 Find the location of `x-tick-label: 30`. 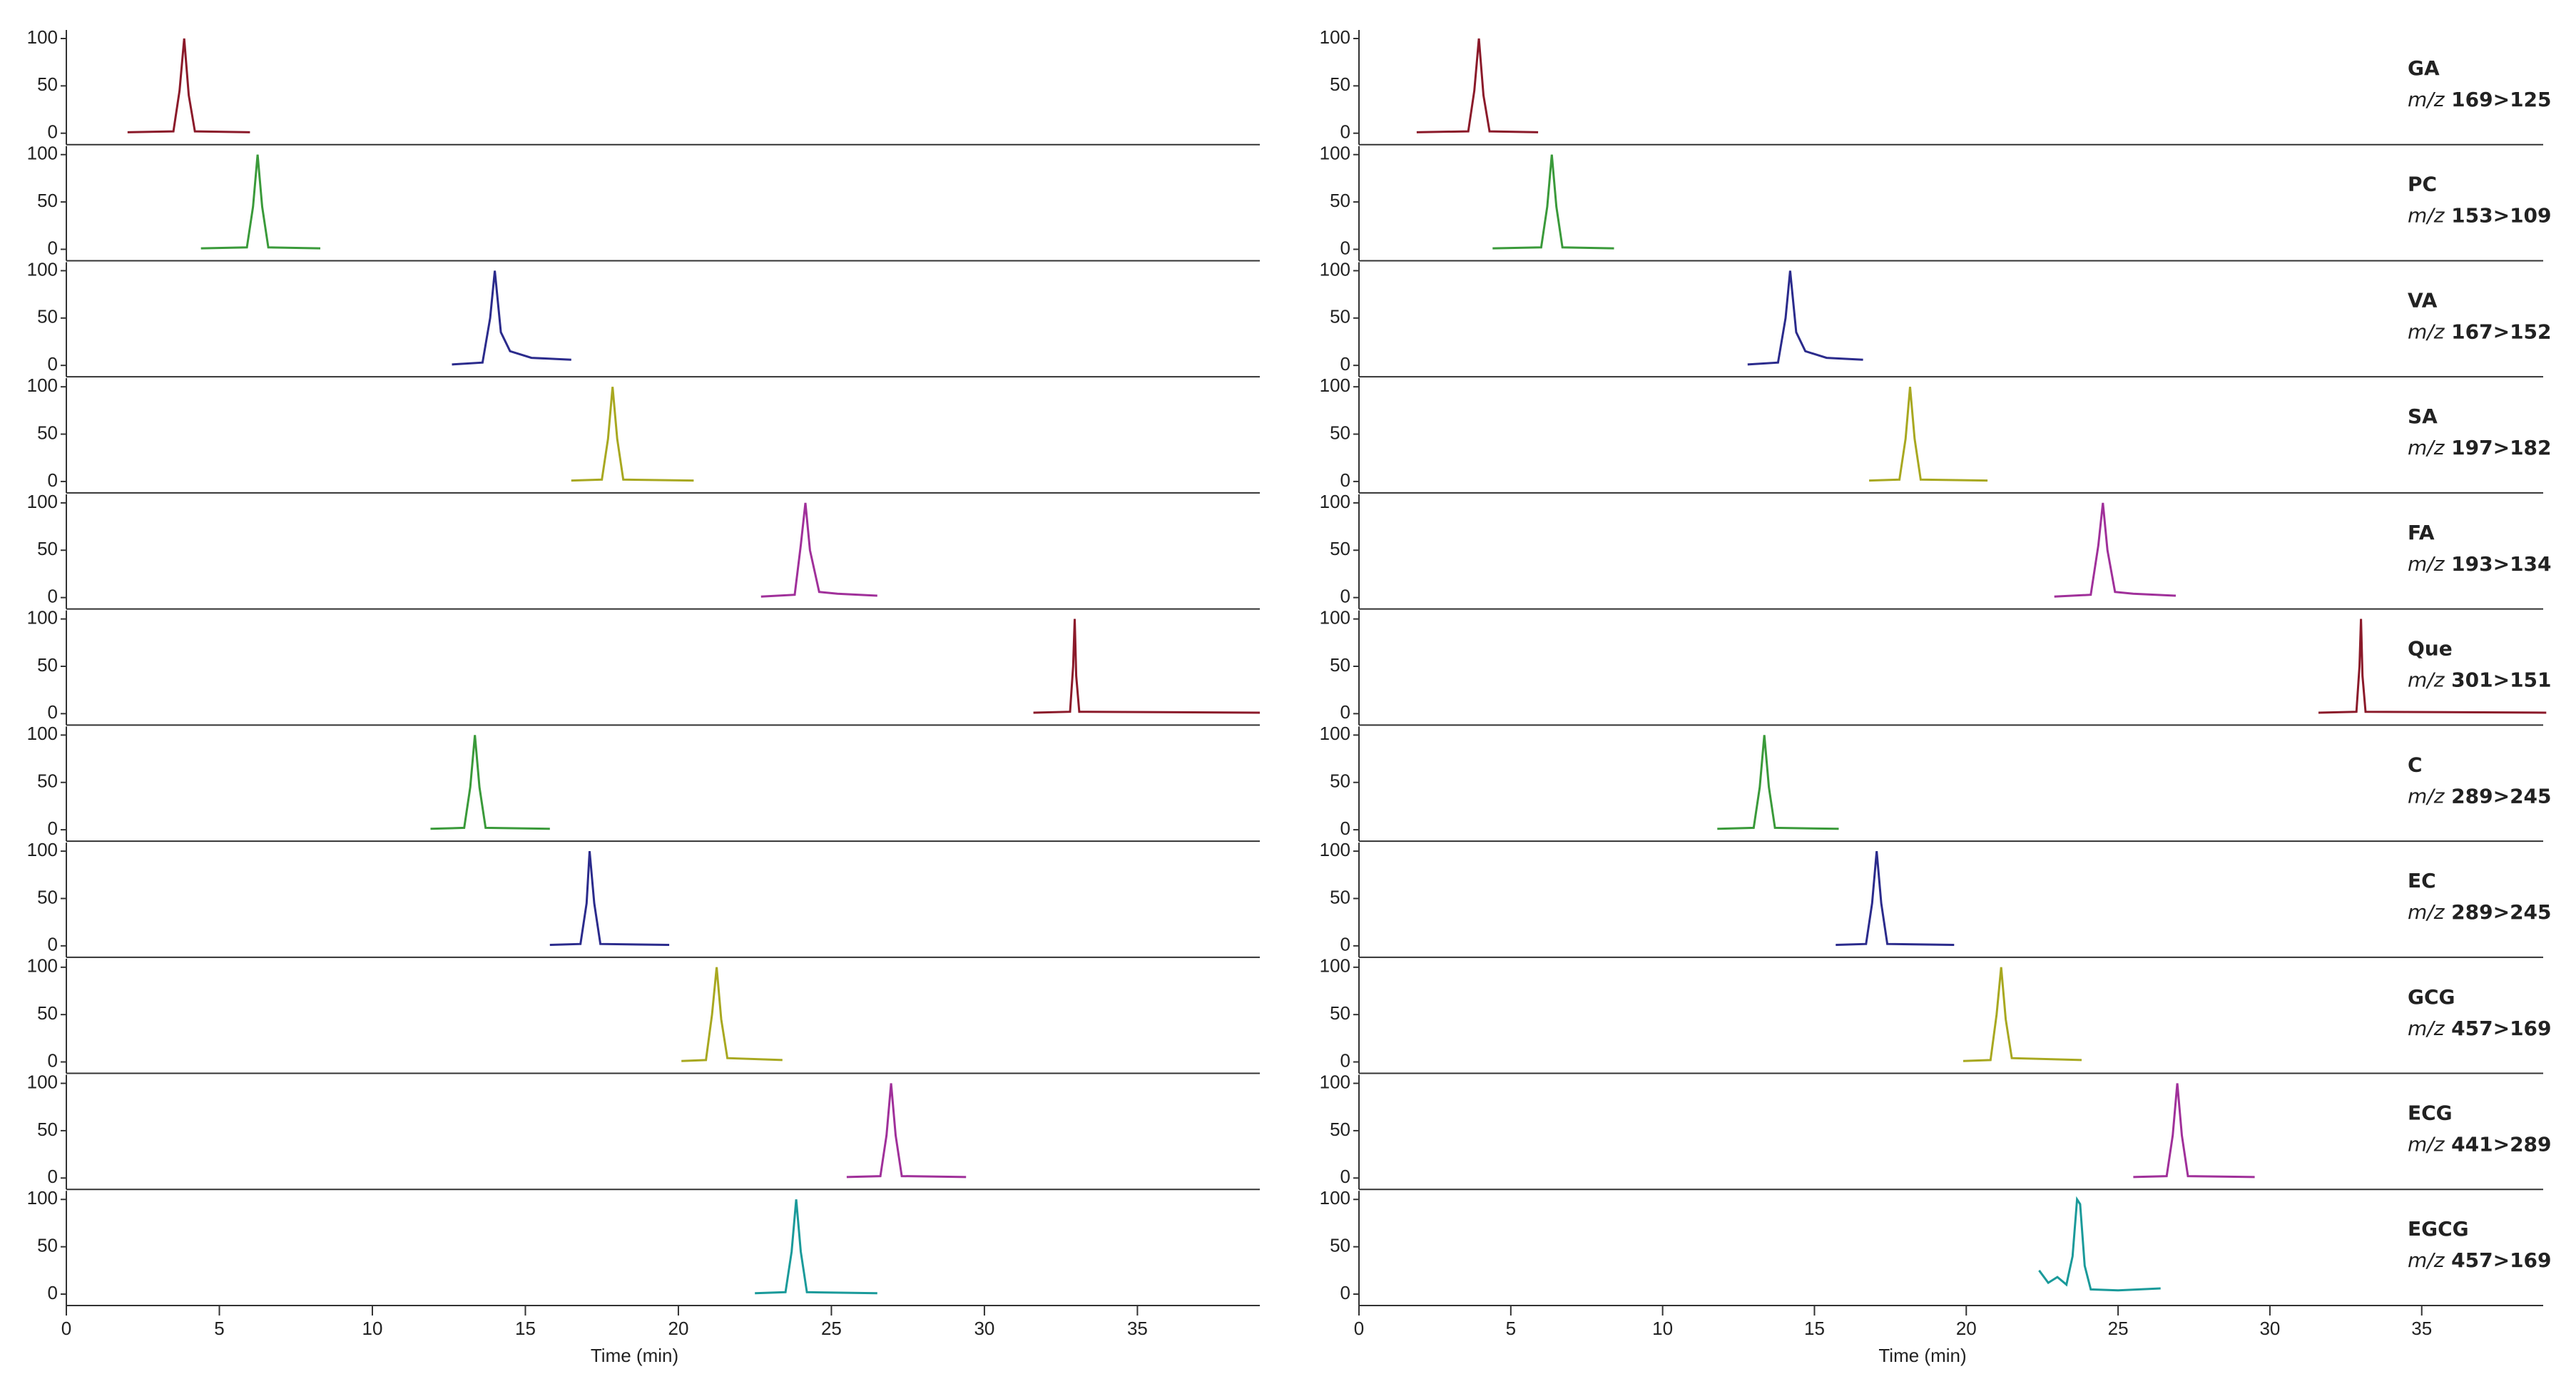

x-tick-label: 30 is located at coordinates (2269, 1328).